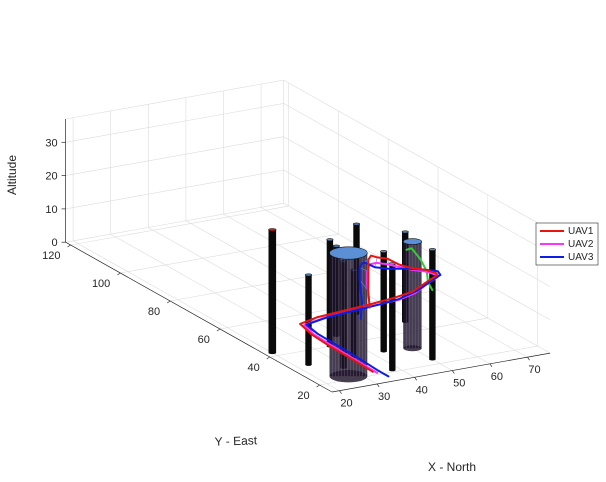 This screenshot has width=606, height=482. What do you see at coordinates (534, 370) in the screenshot?
I see `x-tick-label: 70` at bounding box center [534, 370].